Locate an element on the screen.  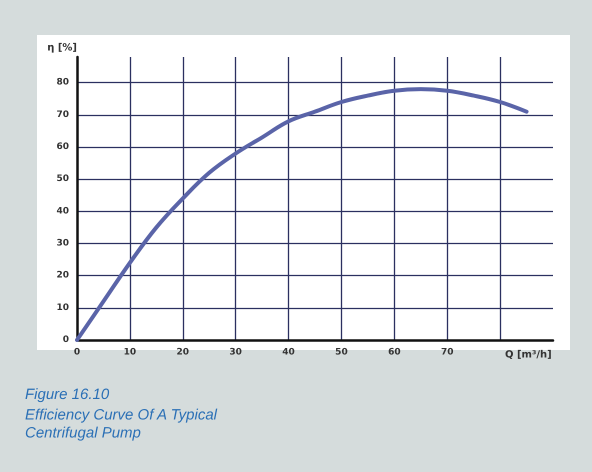
text: Figure 16.10 is located at coordinates (67, 394).